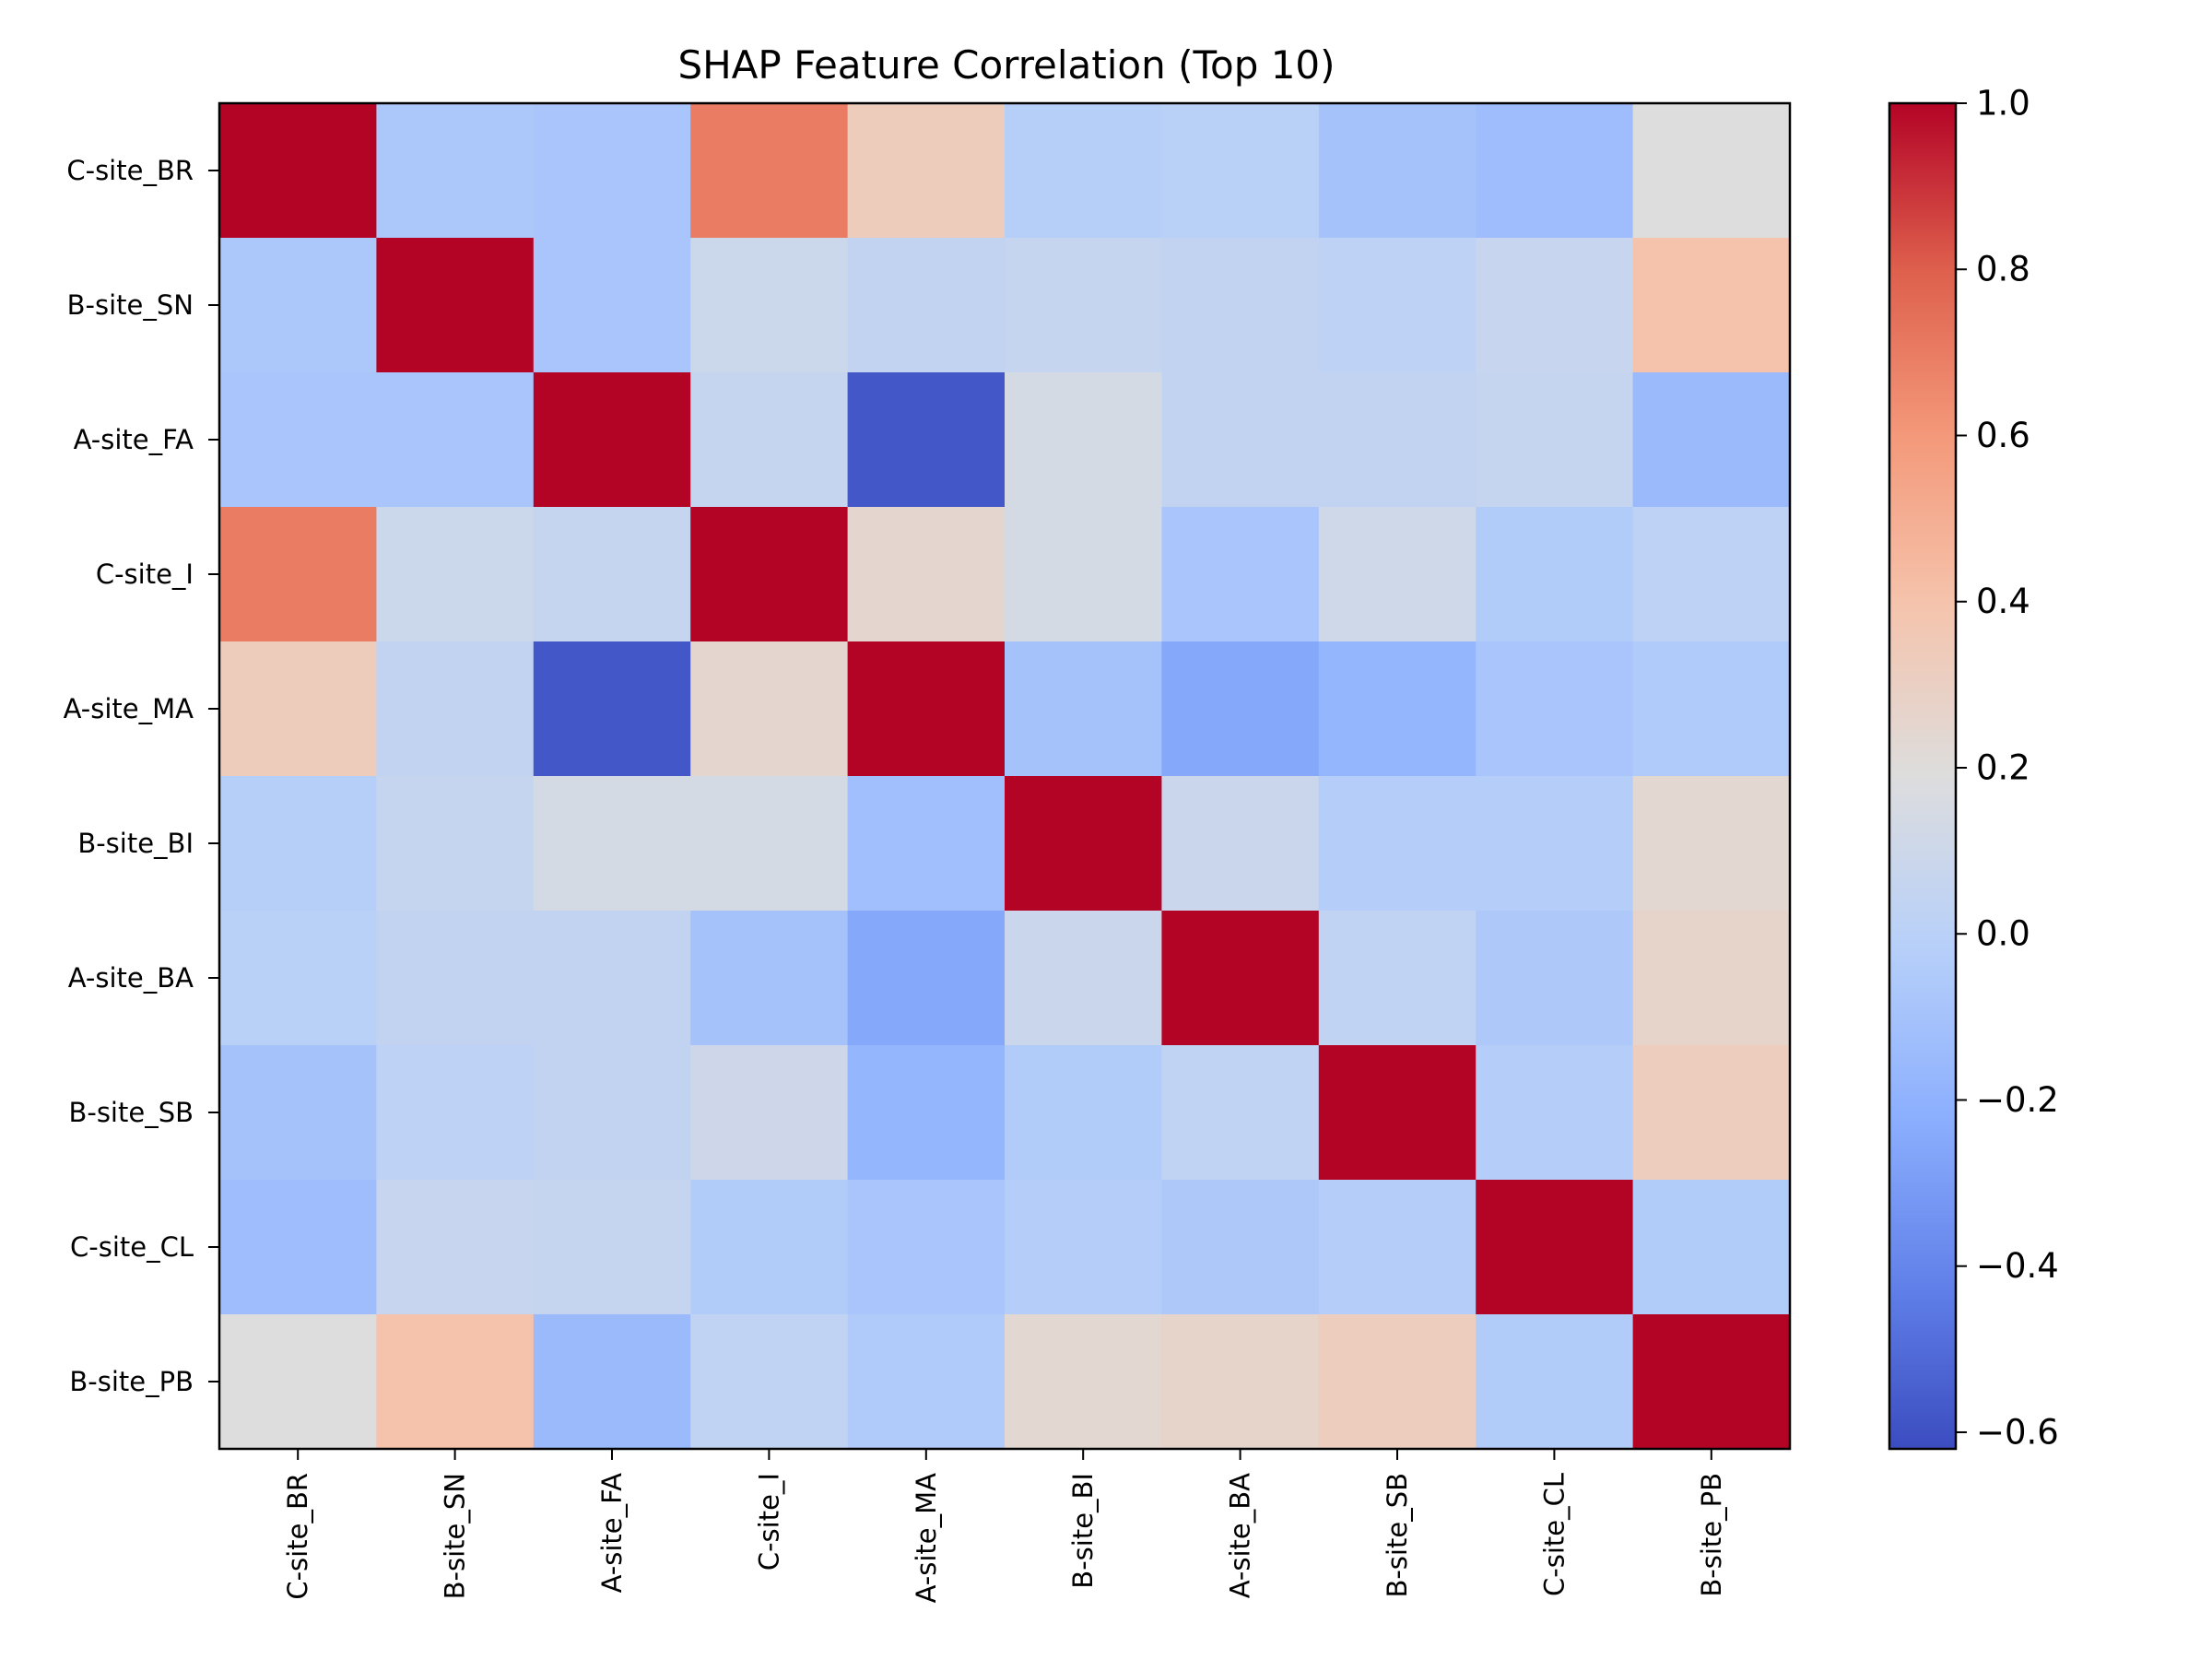 The width and height of the screenshot is (2212, 1659). What do you see at coordinates (1397, 171) in the screenshot?
I see `heatmap-cell-C-site_BR-B-site_SB` at bounding box center [1397, 171].